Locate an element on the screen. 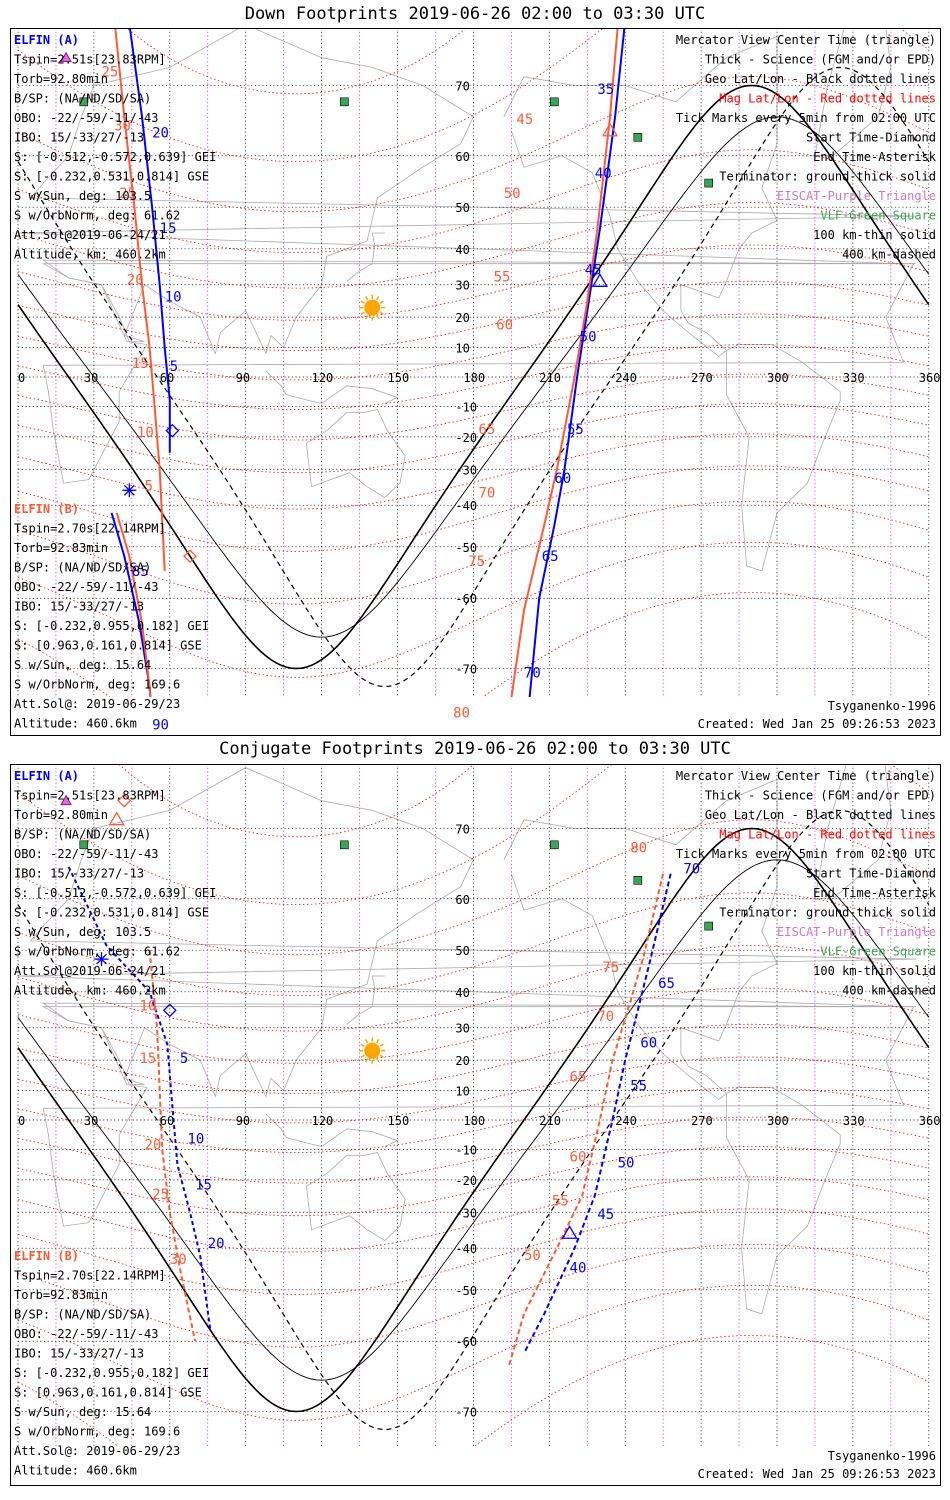 The image size is (950, 1500). mag-lat-label: 5 is located at coordinates (149, 486).